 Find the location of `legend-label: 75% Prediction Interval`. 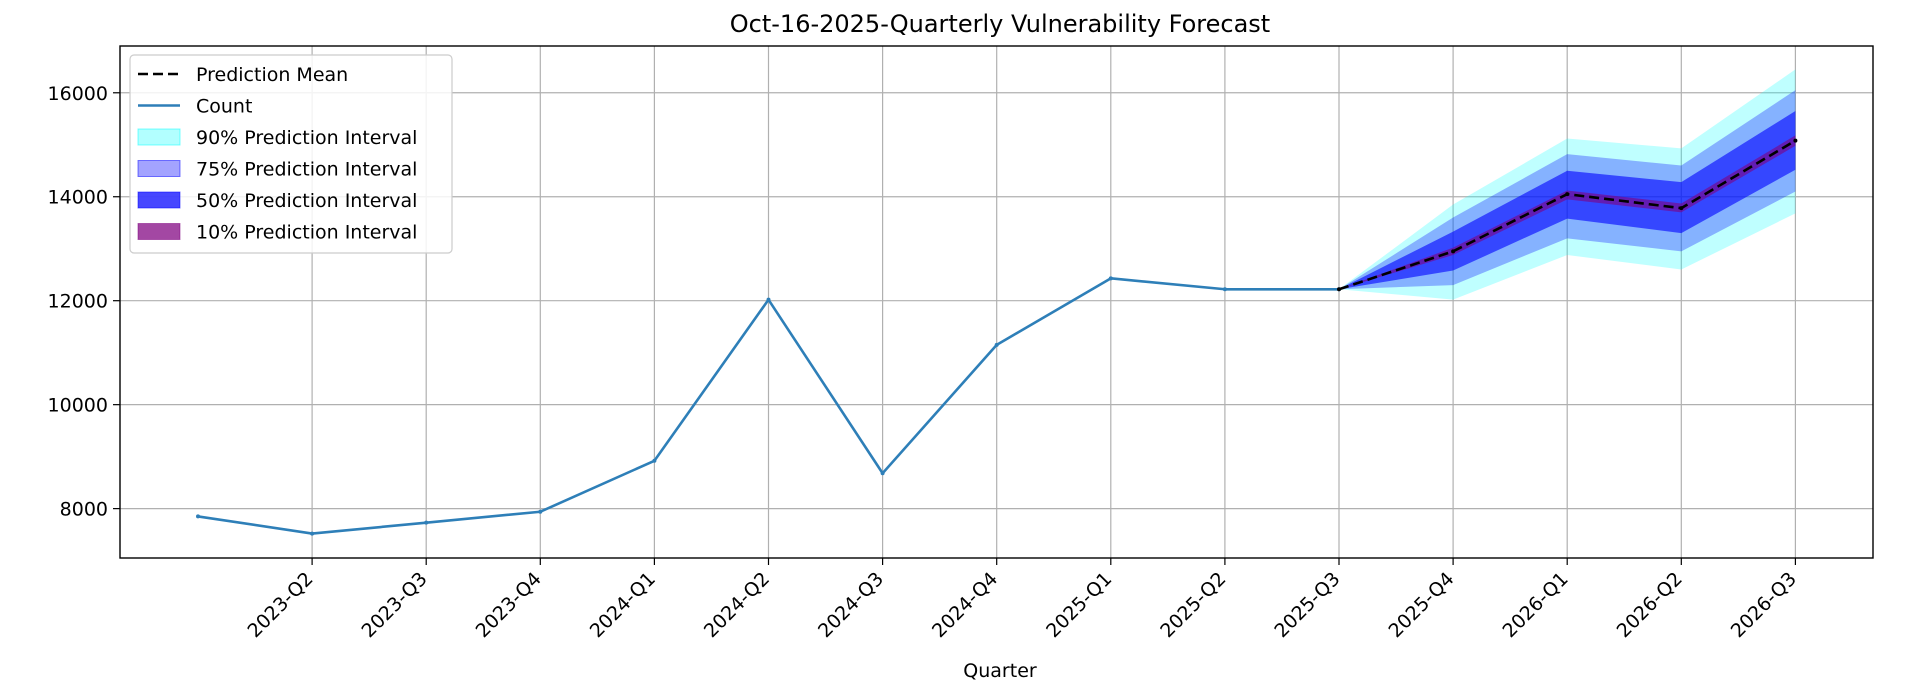

legend-label: 75% Prediction Interval is located at coordinates (306, 170).